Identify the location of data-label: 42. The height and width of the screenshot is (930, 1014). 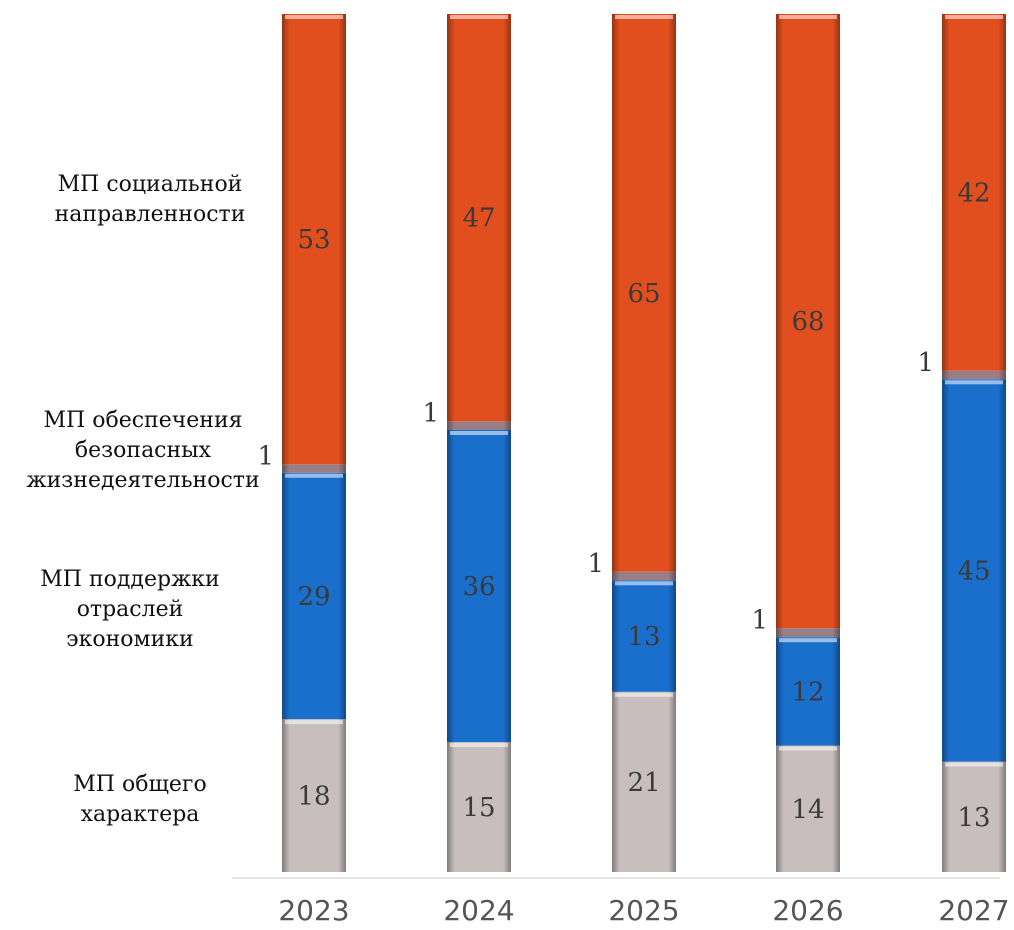
(973, 193).